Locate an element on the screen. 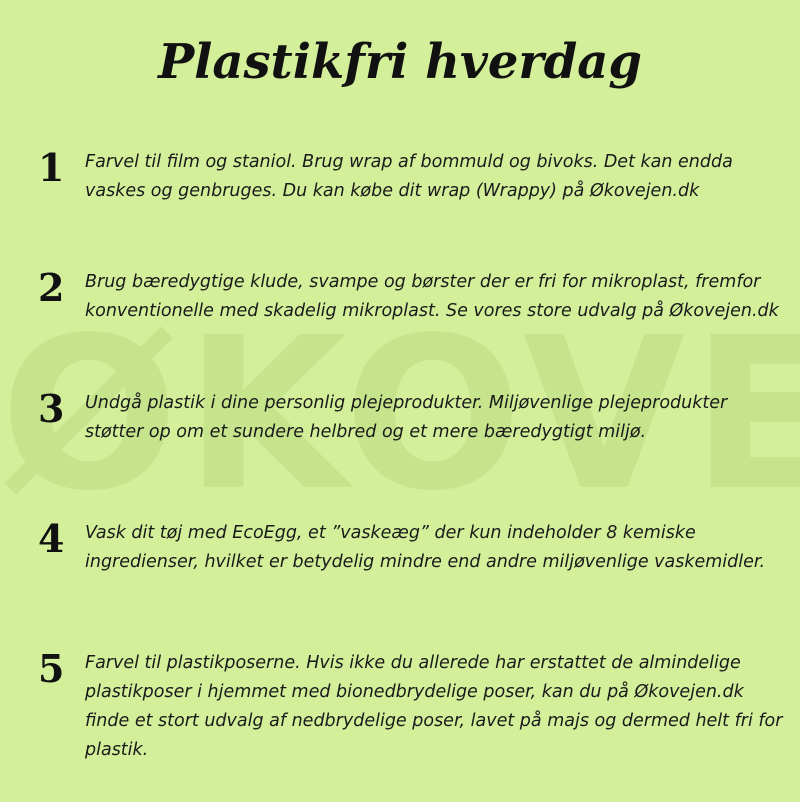 The image size is (800, 802). page-title: Plastikfri hverdag is located at coordinates (400, 62).